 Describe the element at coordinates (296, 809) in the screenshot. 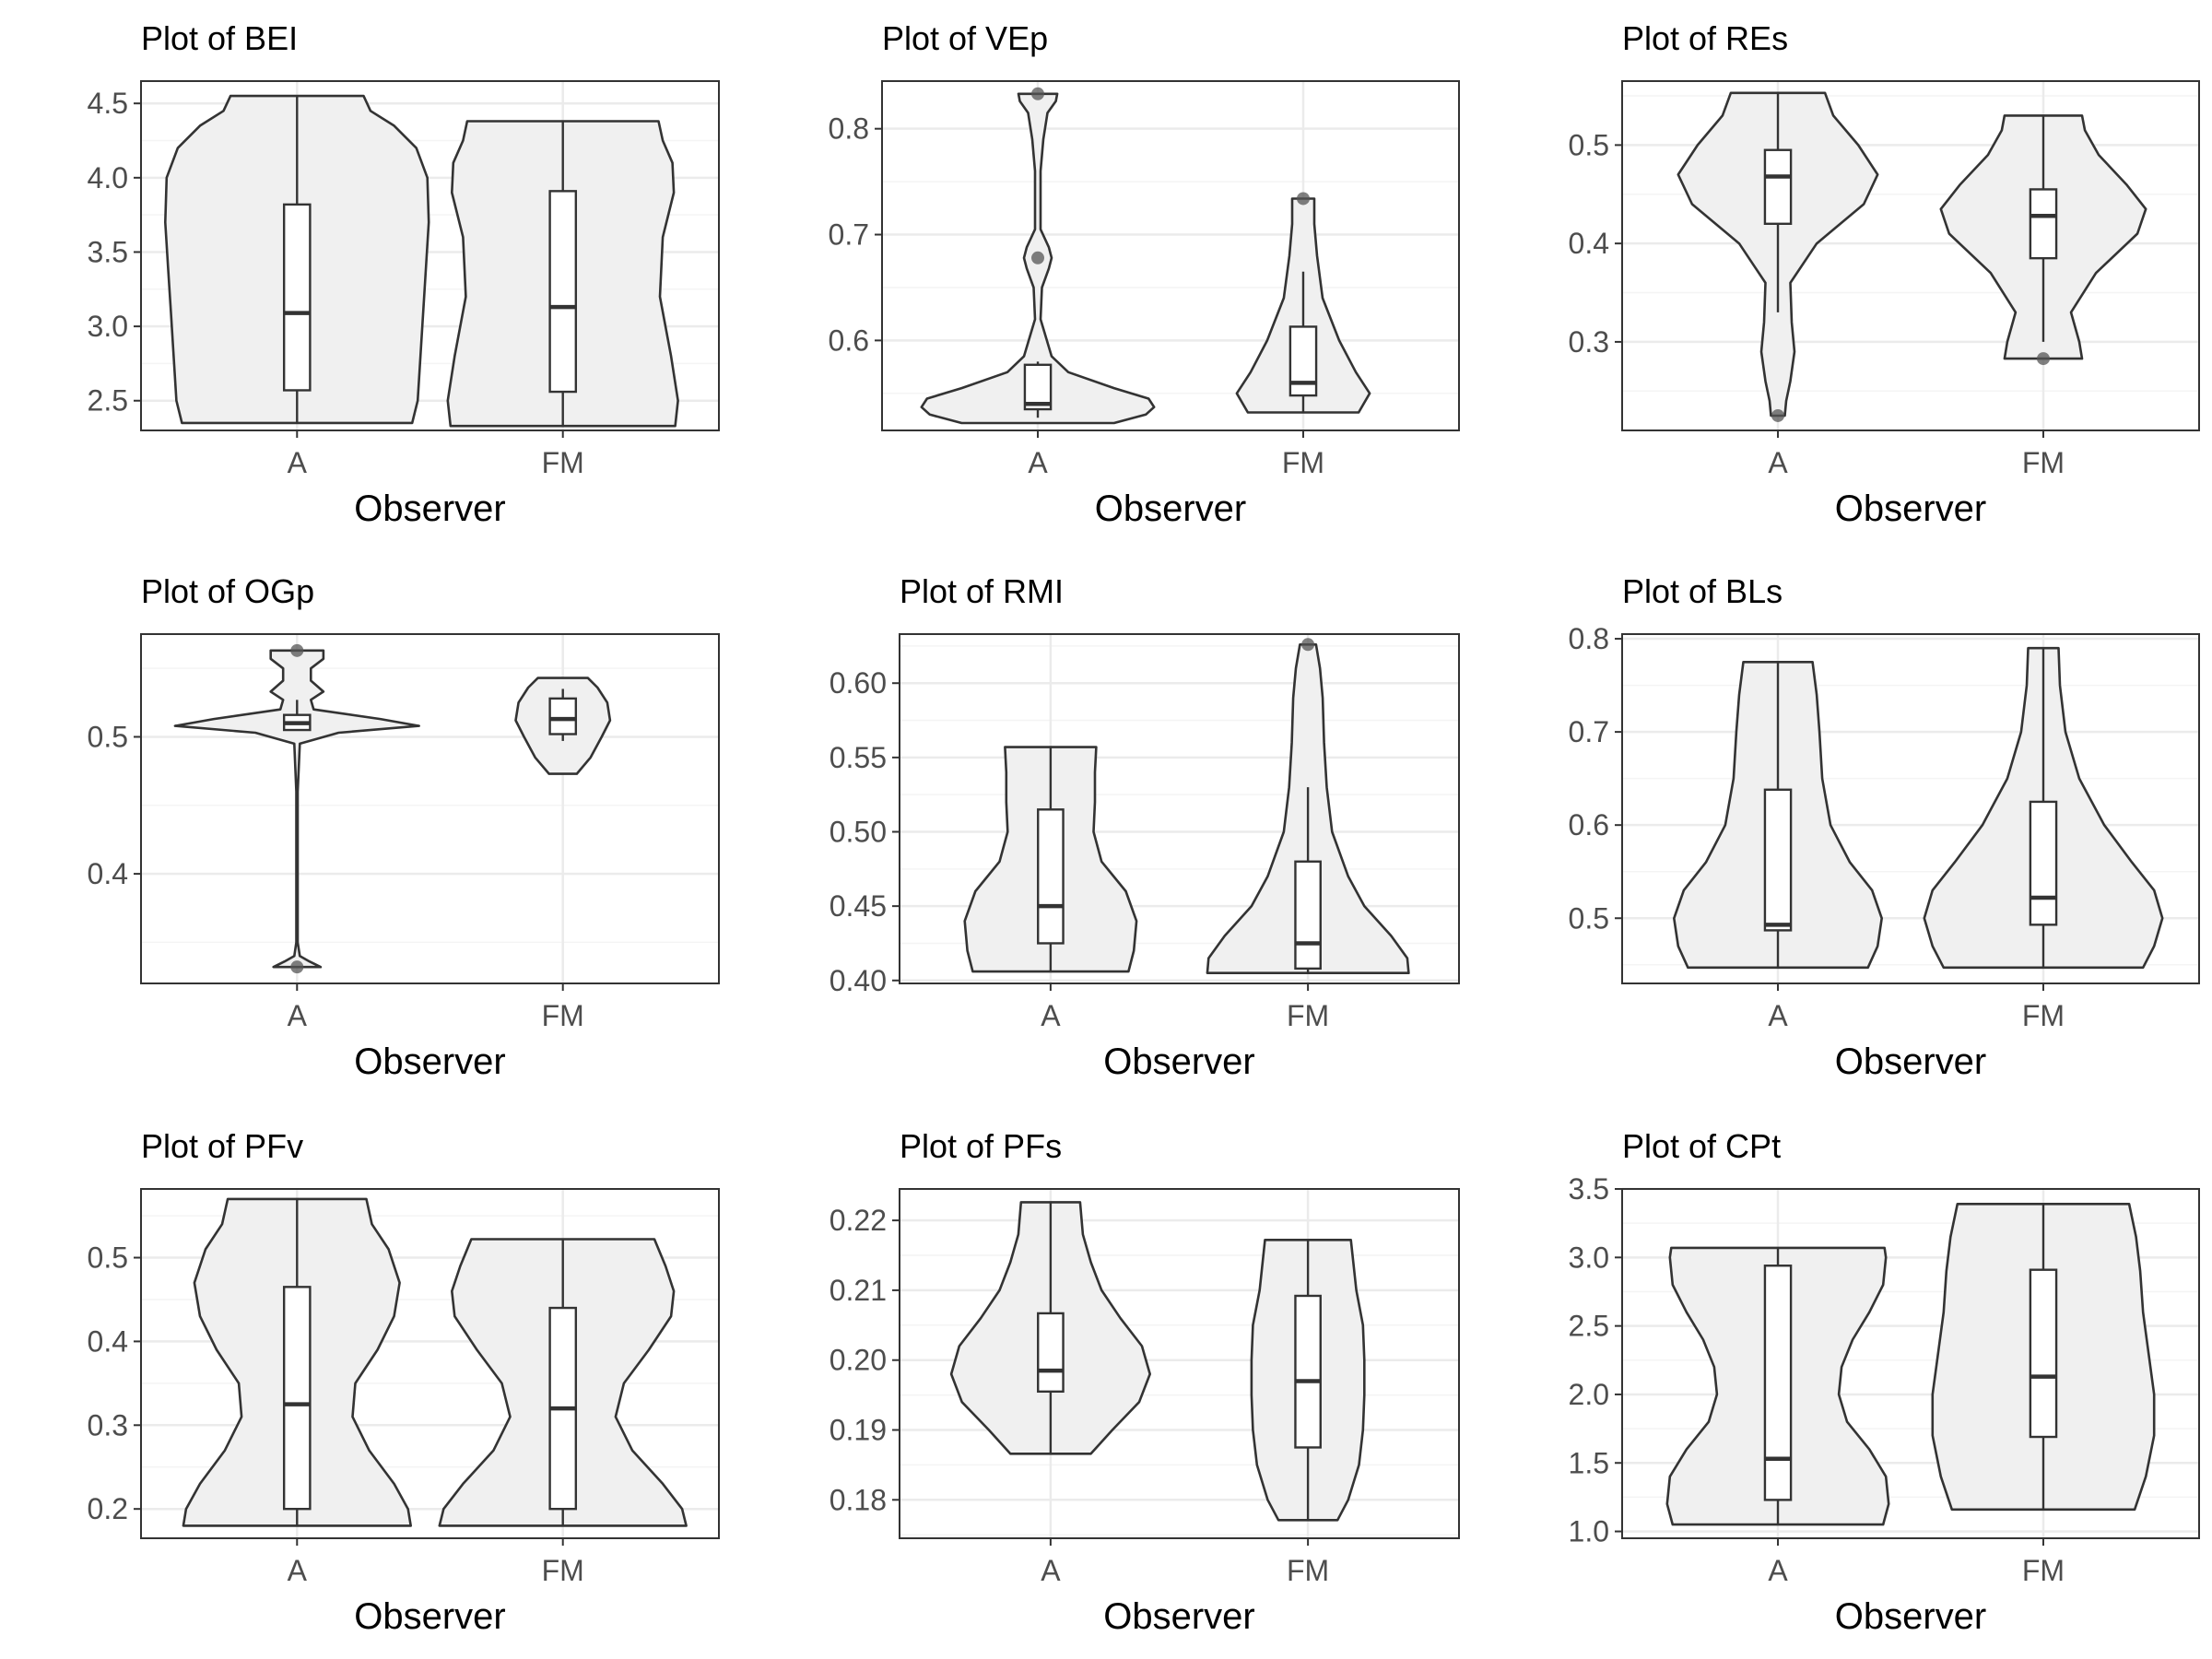

I see `violin-A` at that location.